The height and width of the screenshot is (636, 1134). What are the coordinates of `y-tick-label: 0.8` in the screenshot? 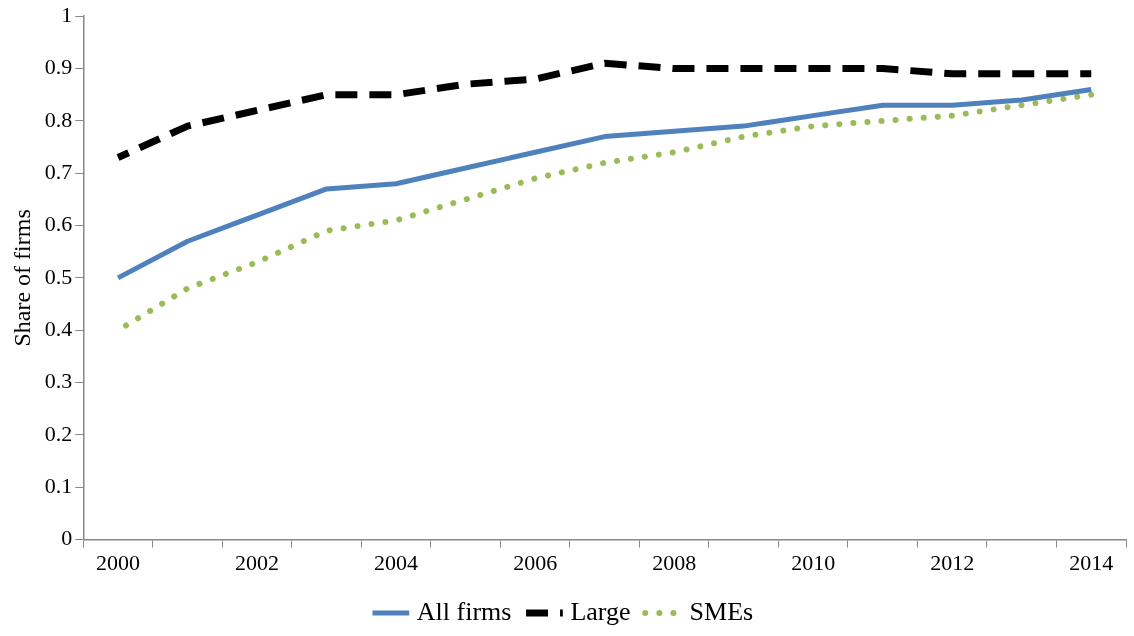 It's located at (58, 119).